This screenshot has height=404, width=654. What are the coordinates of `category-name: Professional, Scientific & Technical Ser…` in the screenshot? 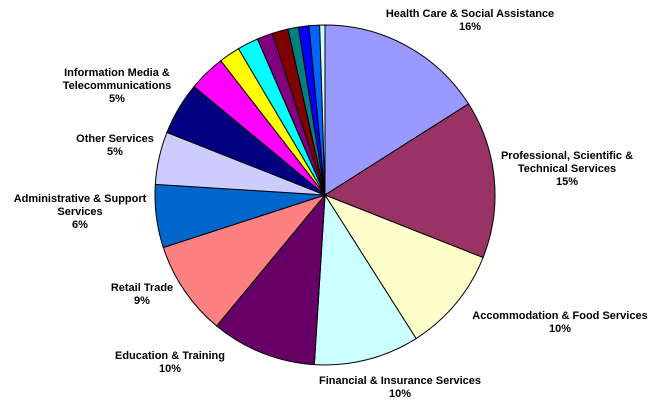 It's located at (567, 162).